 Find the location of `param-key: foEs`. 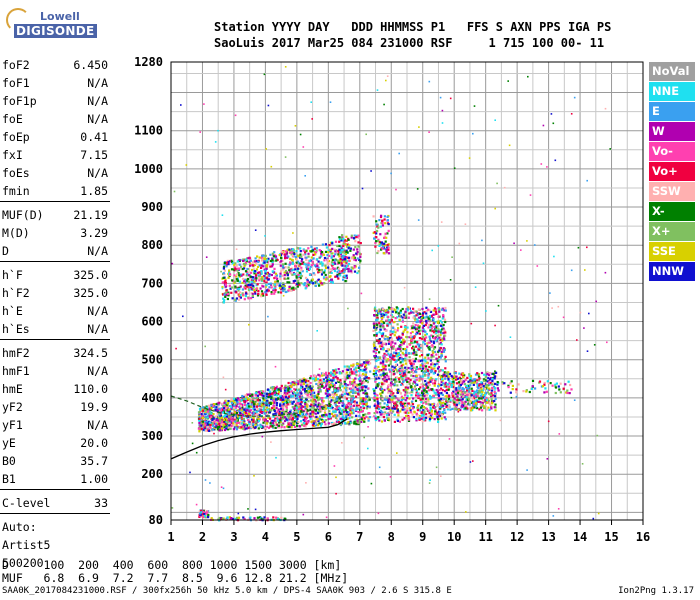

param-key: foEs is located at coordinates (16, 173).